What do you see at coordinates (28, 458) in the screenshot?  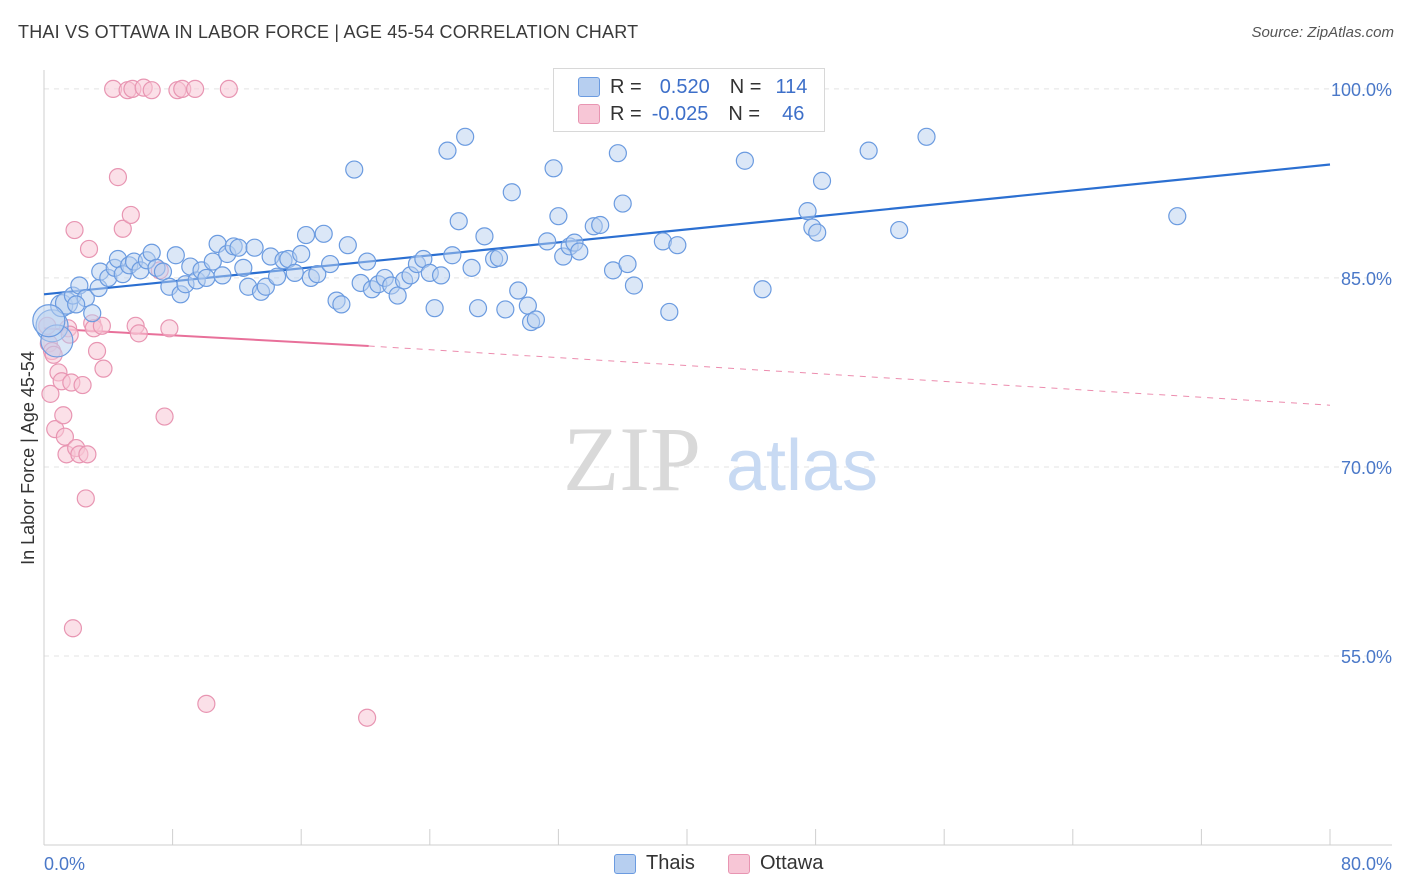 I see `y-axis-label: In Labor Force | Age 45-54` at bounding box center [28, 458].